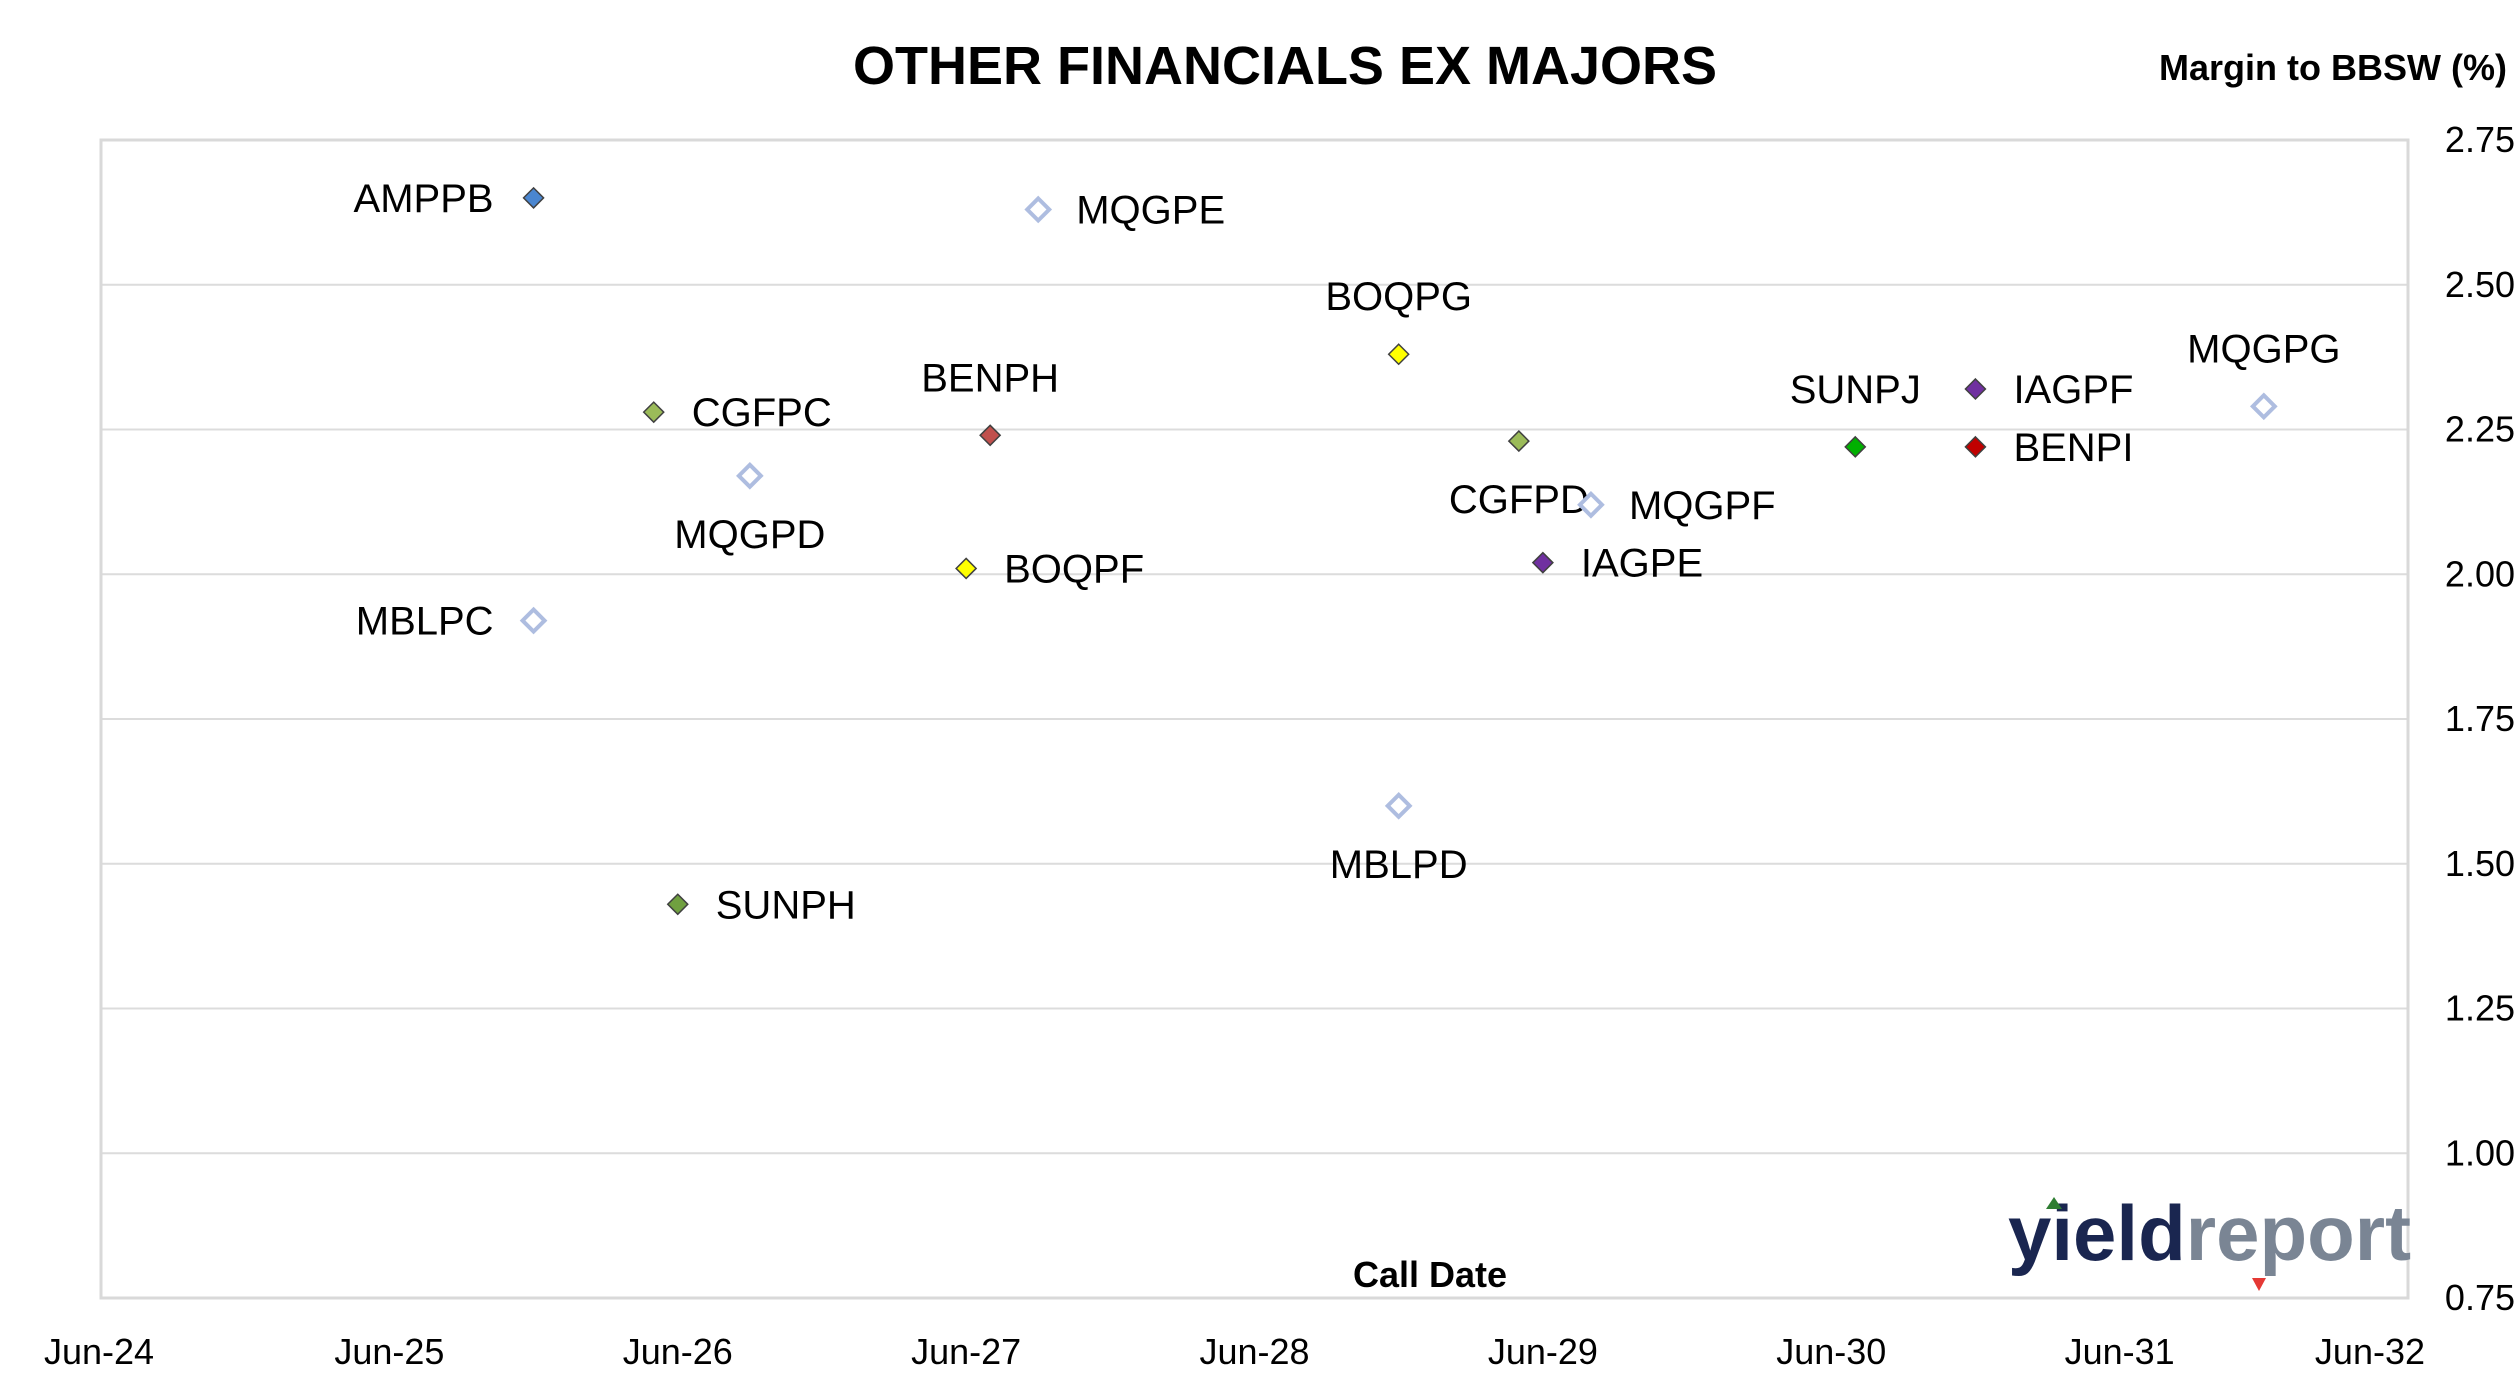  I want to click on point-label: CGFPC, so click(762, 413).